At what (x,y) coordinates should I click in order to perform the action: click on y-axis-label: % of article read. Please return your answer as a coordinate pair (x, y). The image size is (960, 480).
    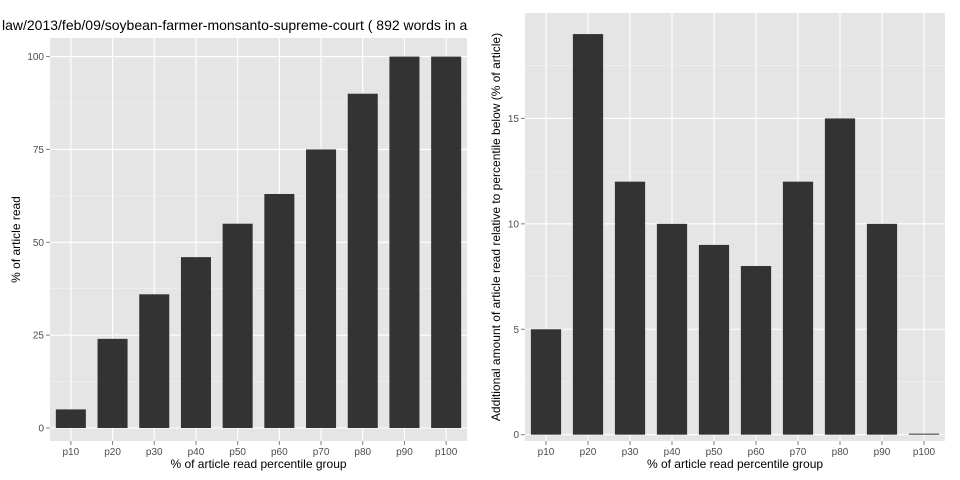
    Looking at the image, I should click on (16, 239).